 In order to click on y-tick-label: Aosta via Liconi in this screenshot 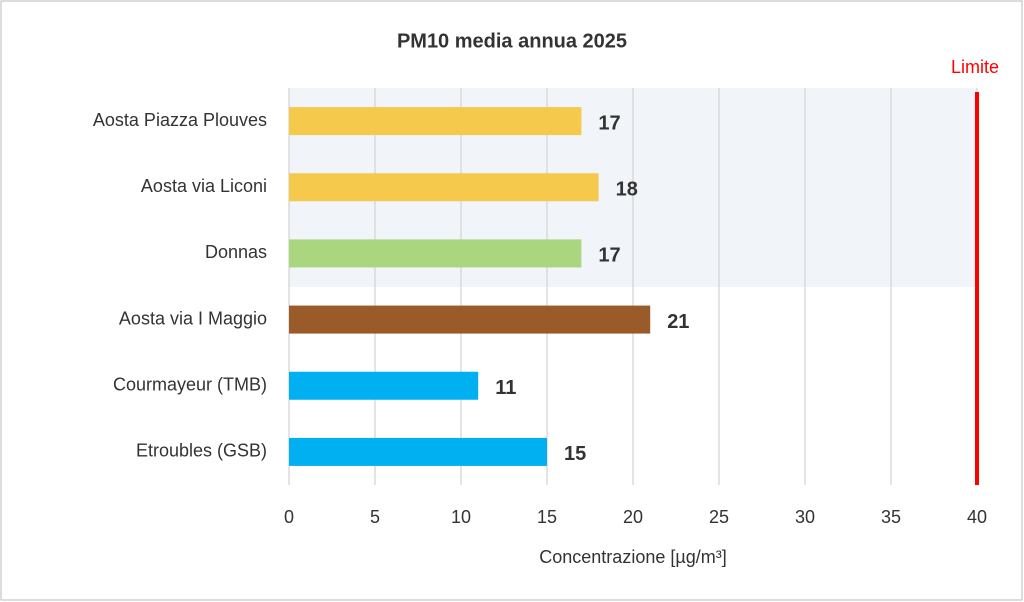, I will do `click(204, 186)`.